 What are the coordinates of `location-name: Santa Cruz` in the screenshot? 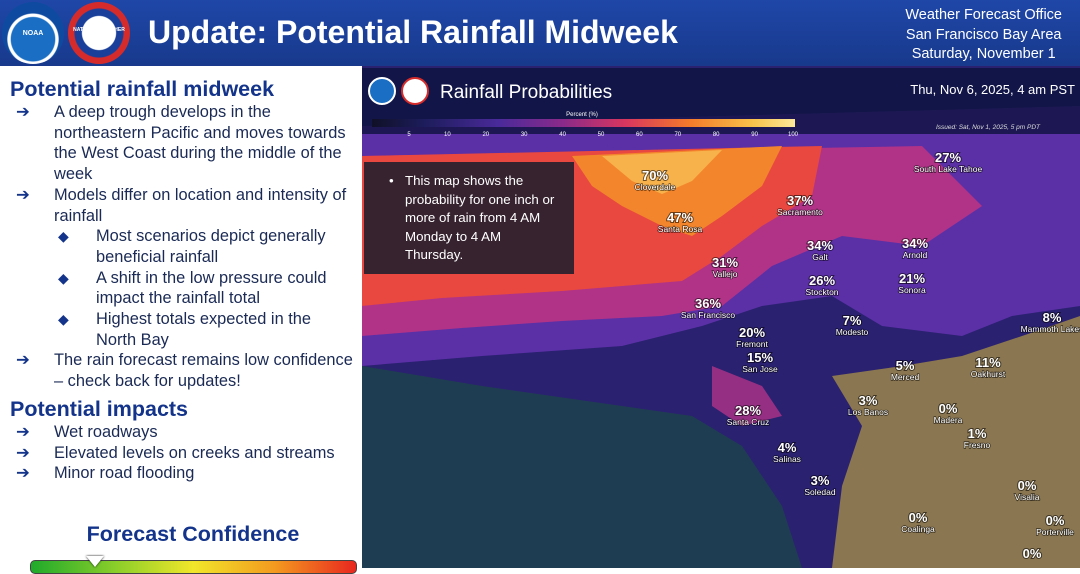 It's located at (748, 422).